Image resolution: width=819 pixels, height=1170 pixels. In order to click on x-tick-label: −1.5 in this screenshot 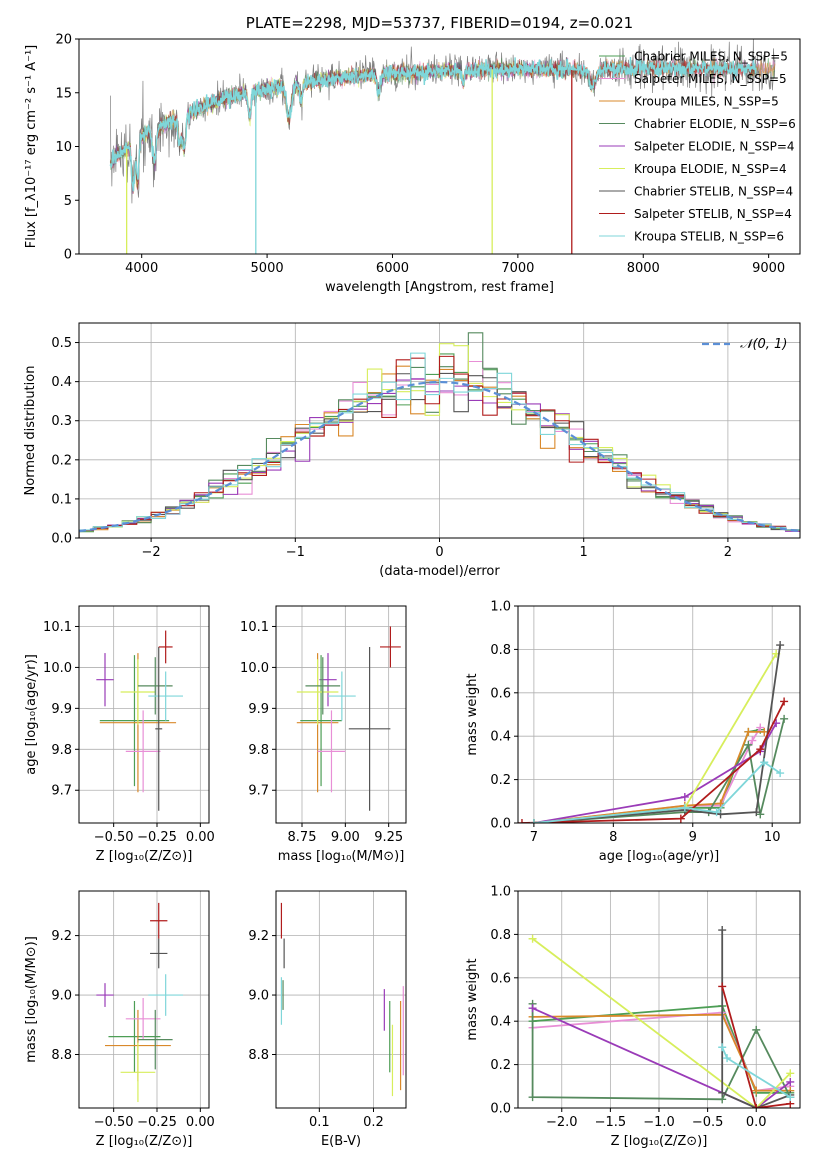, I will do `click(611, 1122)`.